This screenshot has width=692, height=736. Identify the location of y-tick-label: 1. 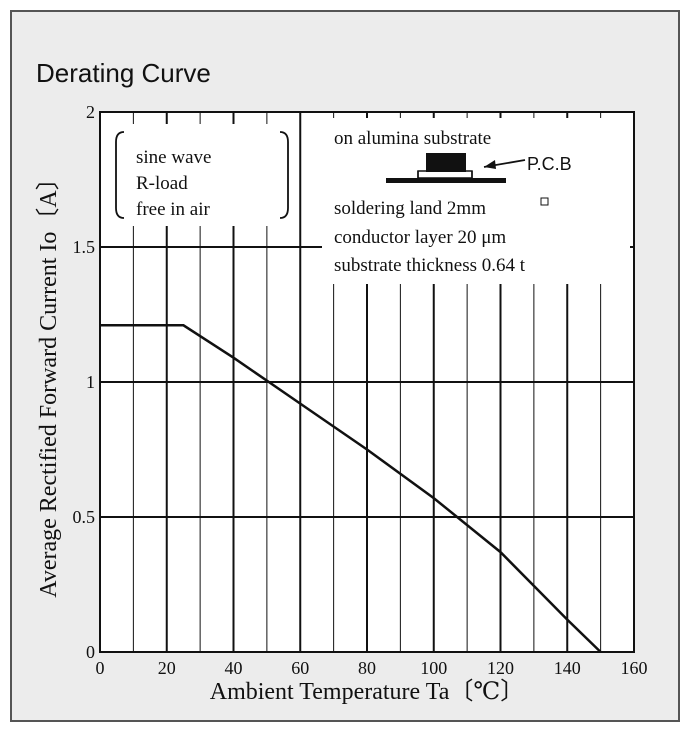
(90, 382).